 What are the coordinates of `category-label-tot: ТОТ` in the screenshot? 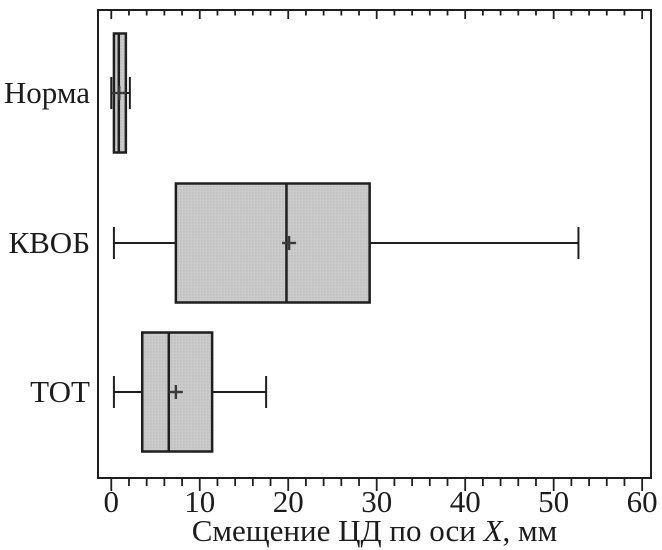 It's located at (60, 391).